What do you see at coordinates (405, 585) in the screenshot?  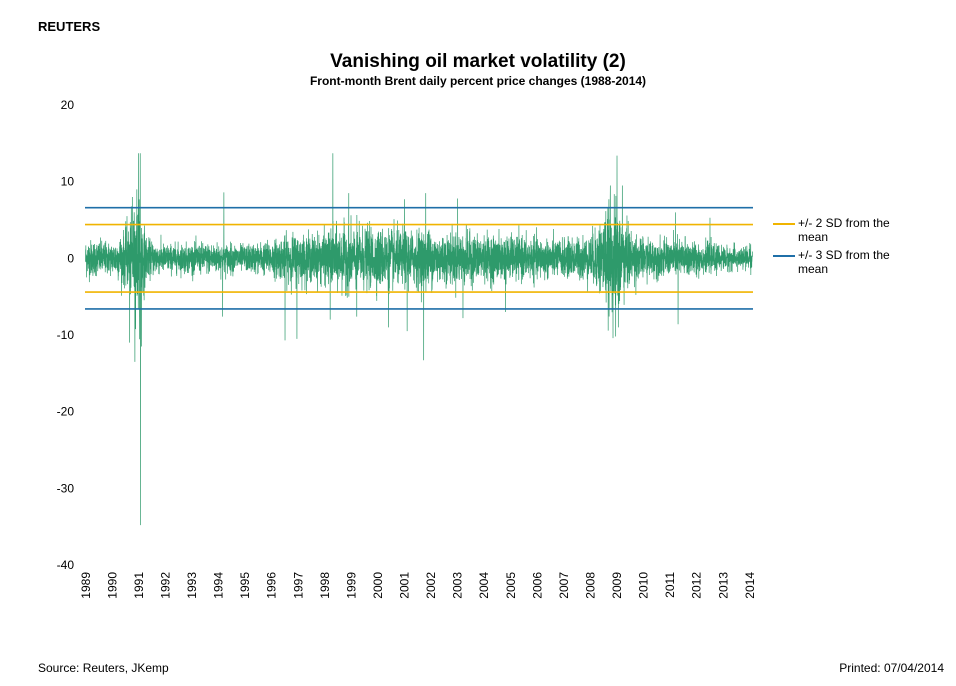 I see `x-tick-label: 2001` at bounding box center [405, 585].